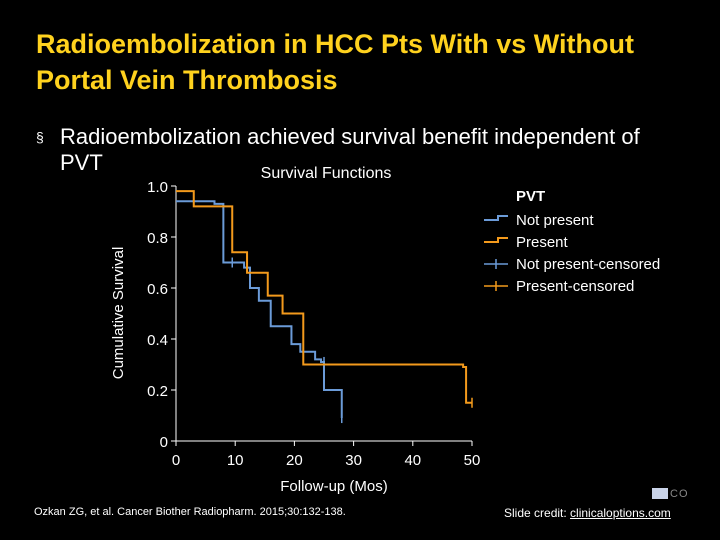 The image size is (720, 540). Describe the element at coordinates (353, 460) in the screenshot. I see `x-tick-label: 30` at that location.